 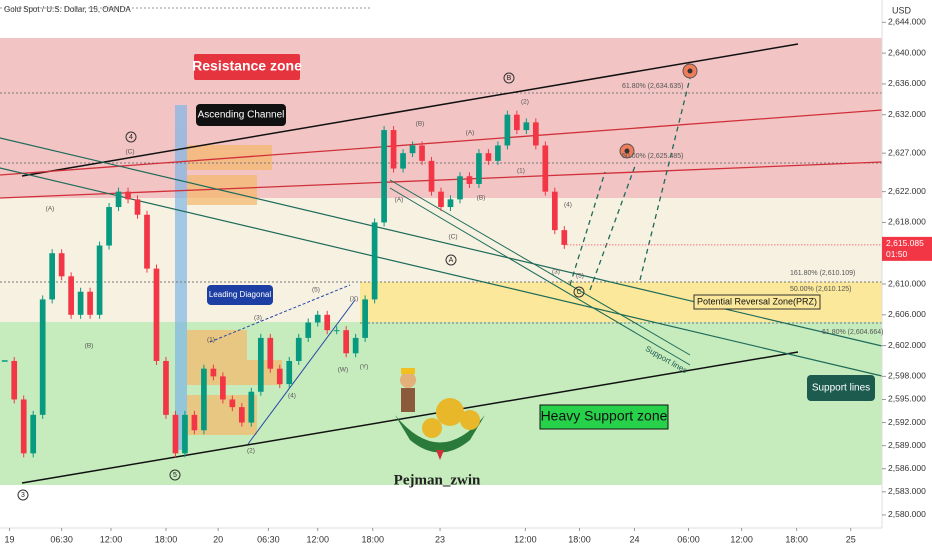 I want to click on wave-label: 4, so click(x=131, y=137).